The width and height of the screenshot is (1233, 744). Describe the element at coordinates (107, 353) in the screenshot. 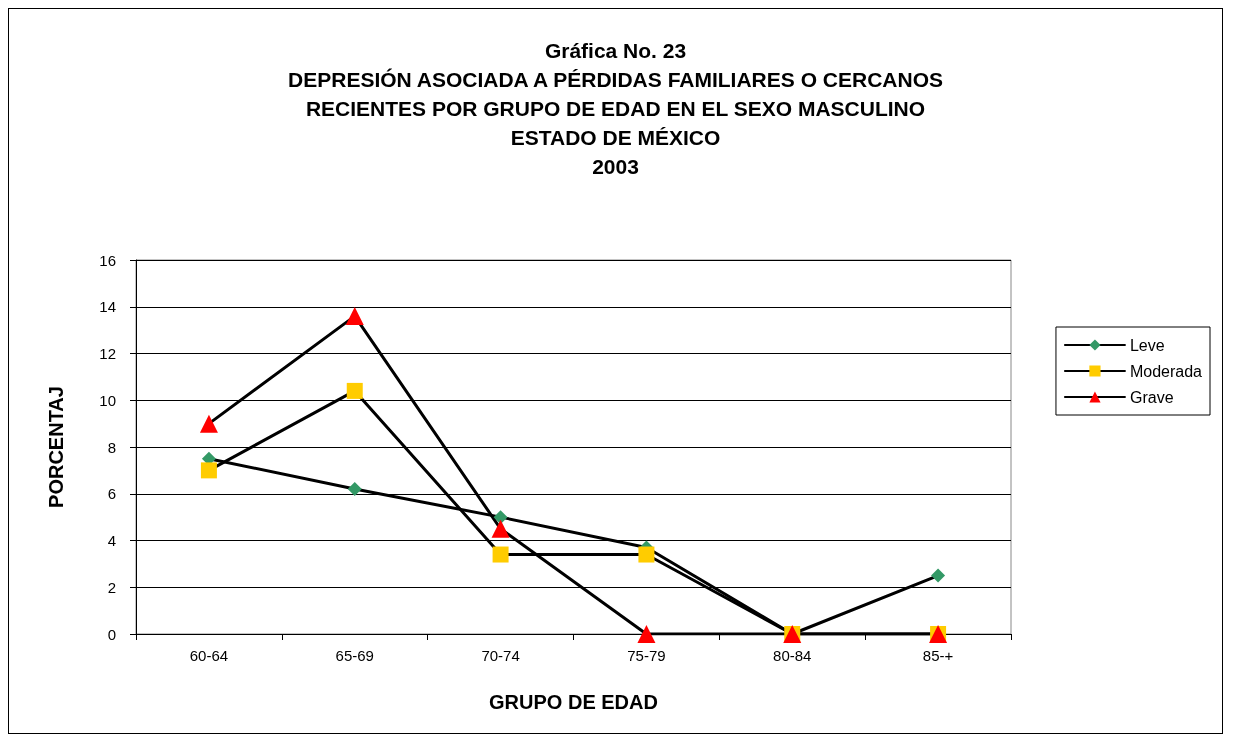

I see `y-tick-label: 12` at that location.